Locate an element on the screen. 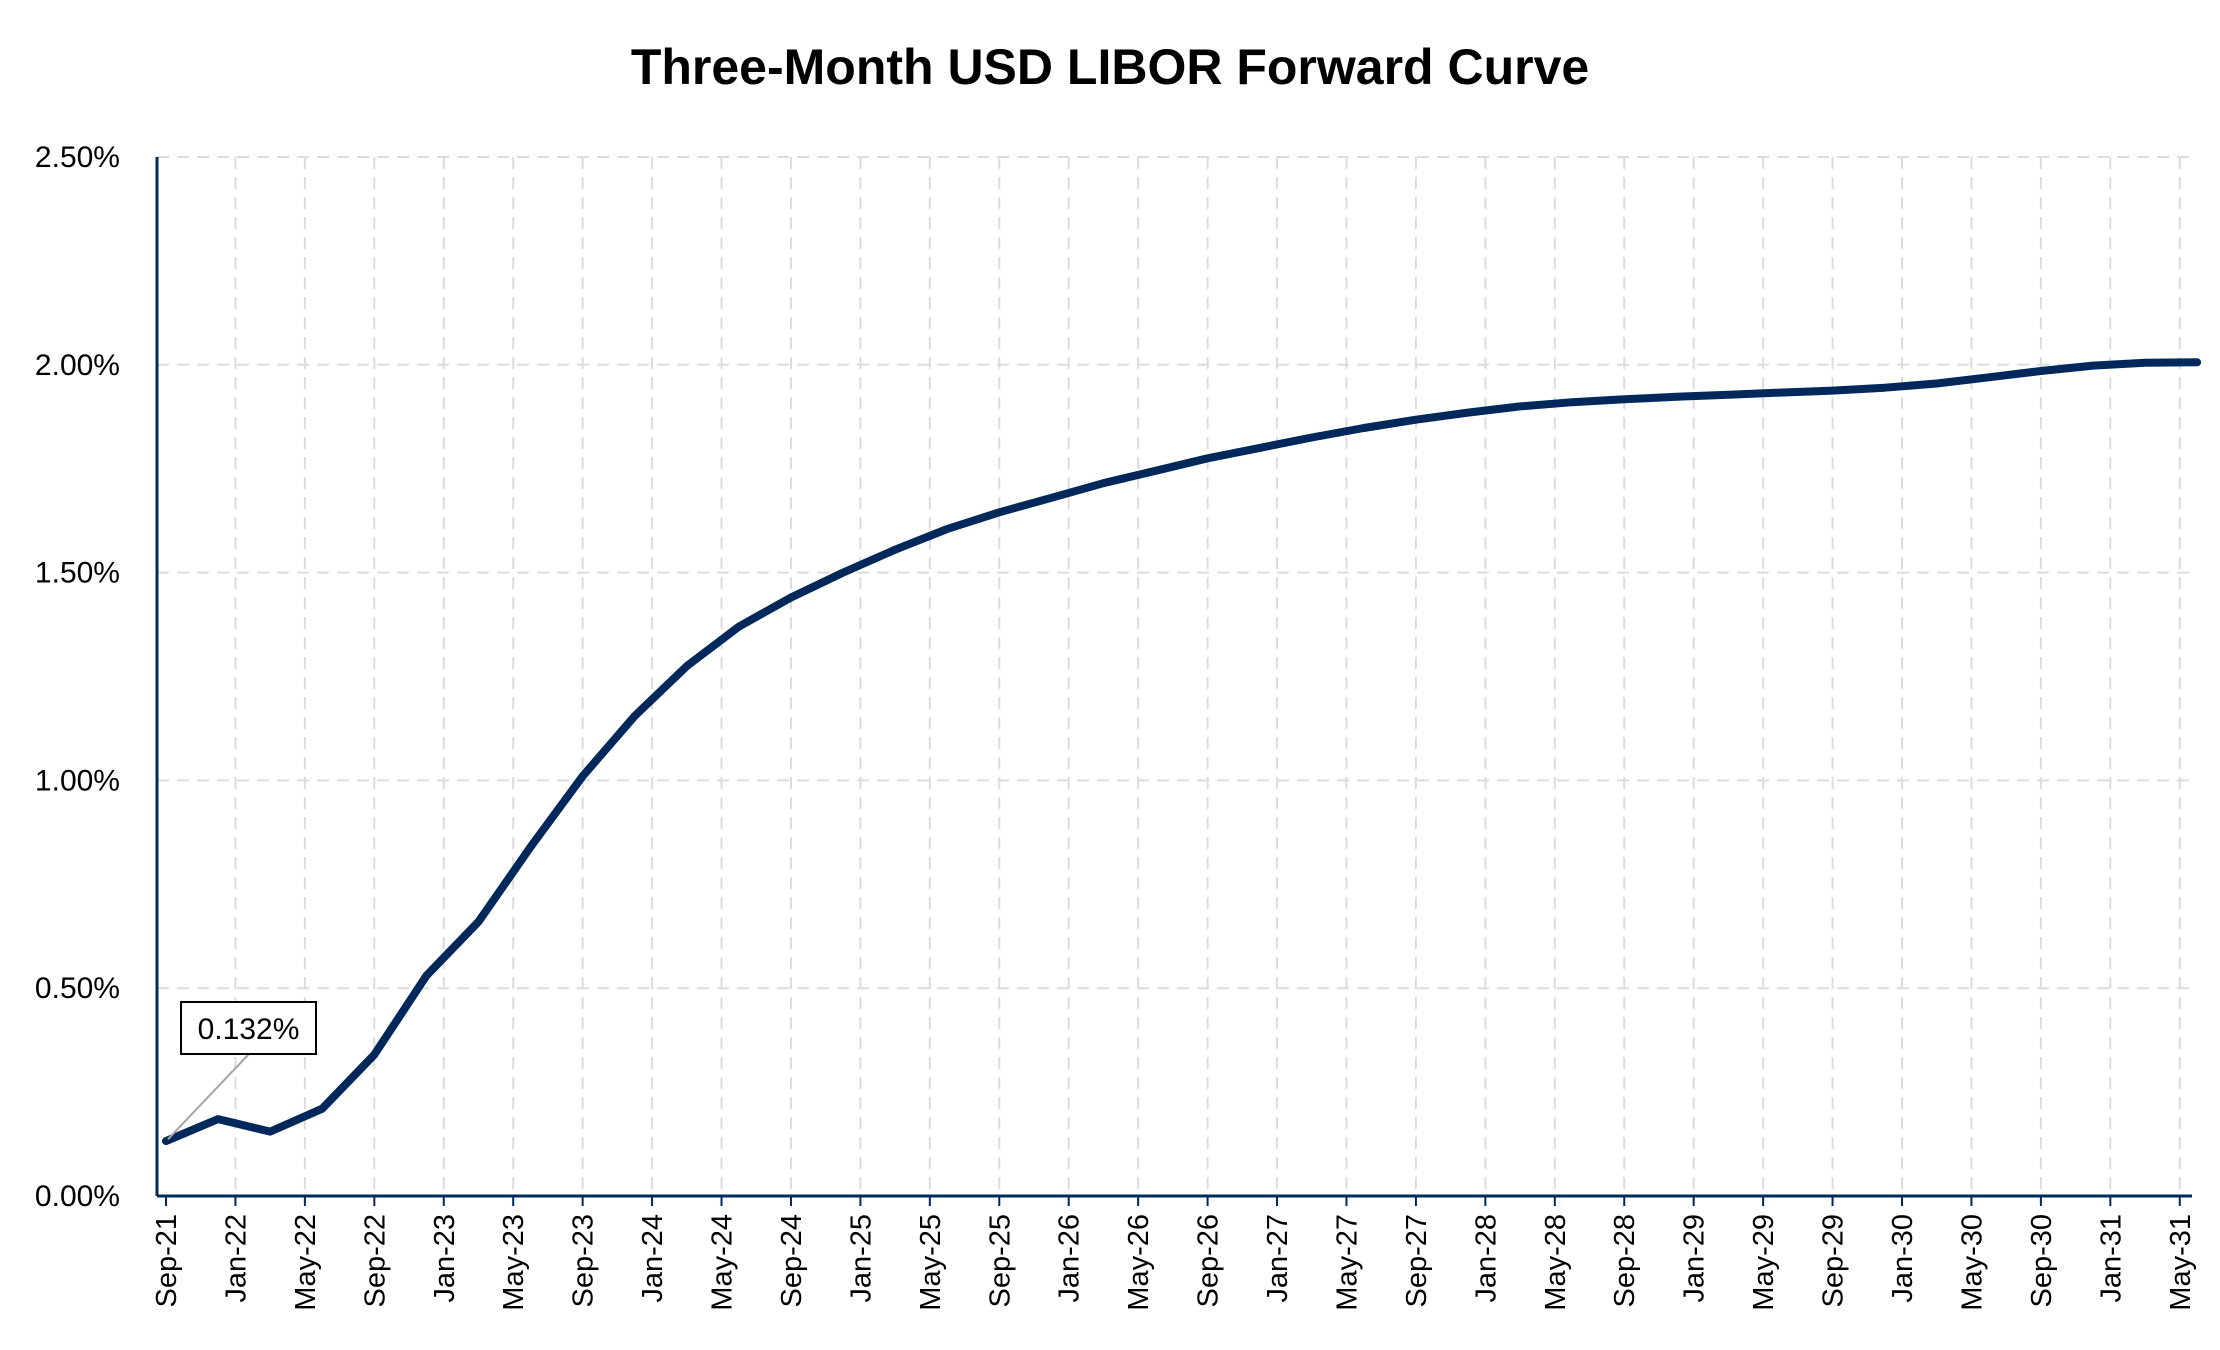 Image resolution: width=2220 pixels, height=1350 pixels. x-tick-label: May-29 is located at coordinates (1764, 1262).